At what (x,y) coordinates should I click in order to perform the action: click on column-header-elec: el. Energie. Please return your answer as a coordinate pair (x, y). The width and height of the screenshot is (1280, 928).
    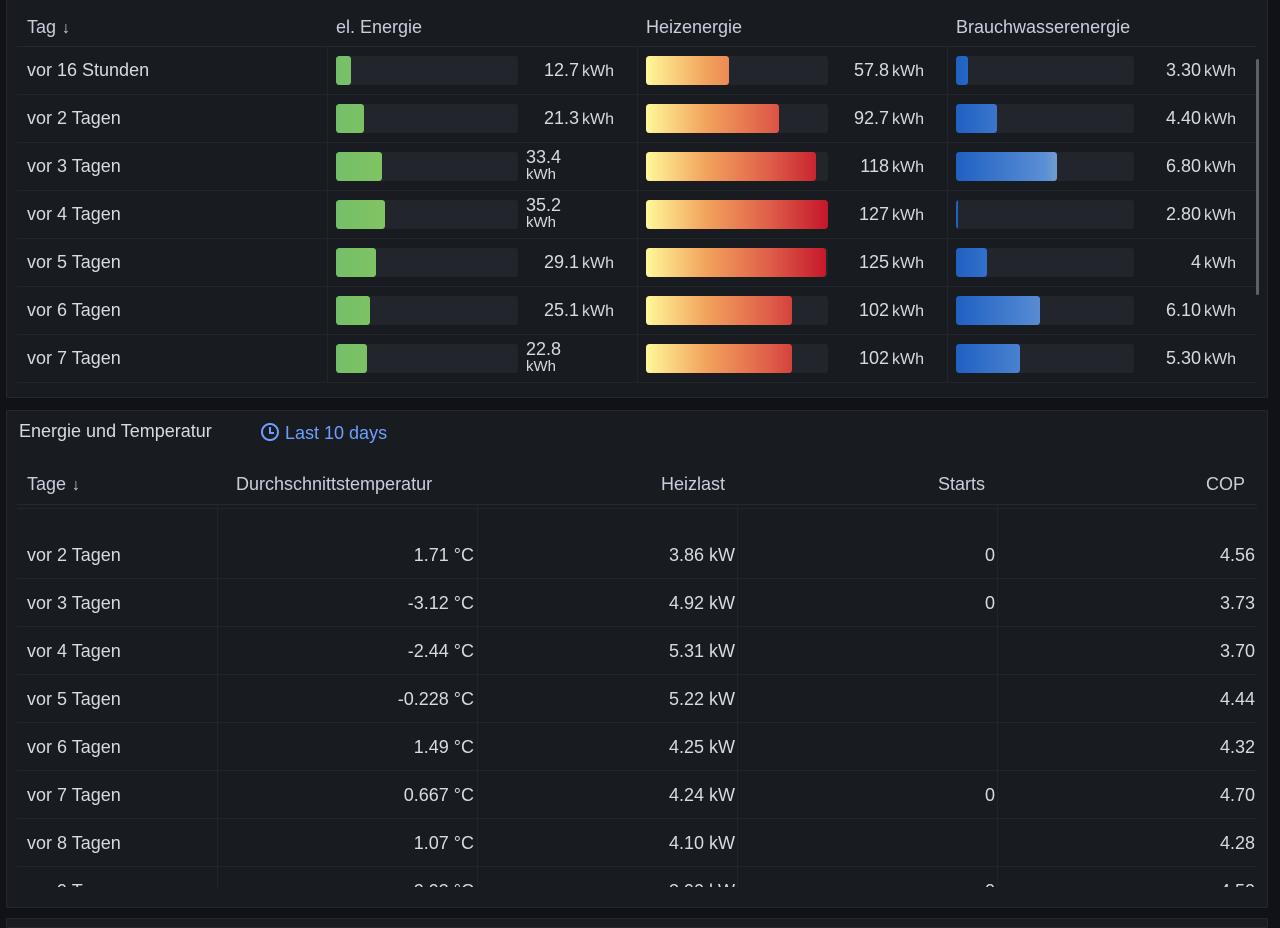
    Looking at the image, I should click on (379, 27).